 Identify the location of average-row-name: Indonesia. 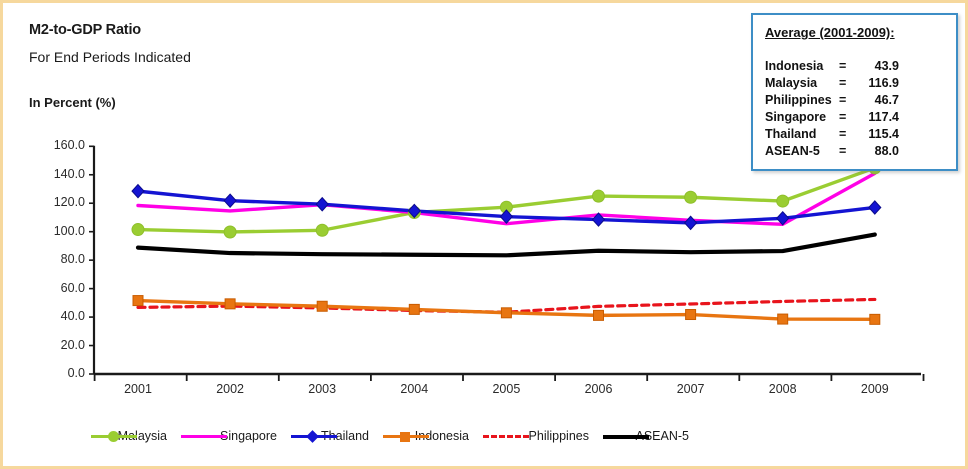
(794, 66).